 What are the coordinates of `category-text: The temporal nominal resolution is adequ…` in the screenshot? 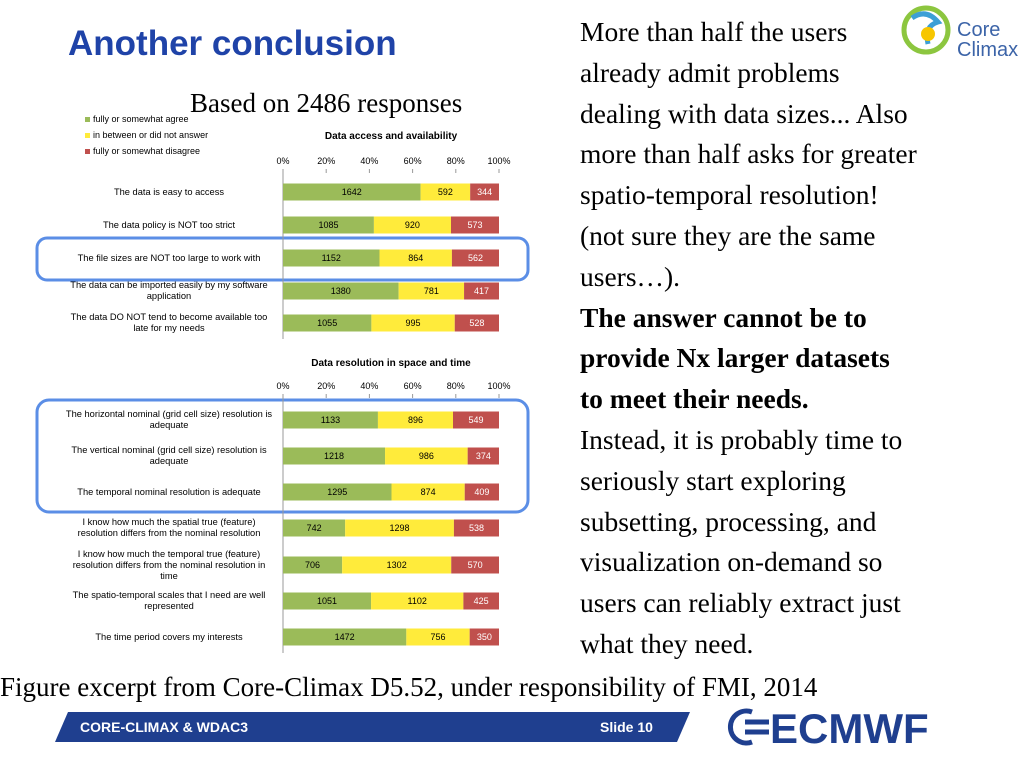 It's located at (169, 491).